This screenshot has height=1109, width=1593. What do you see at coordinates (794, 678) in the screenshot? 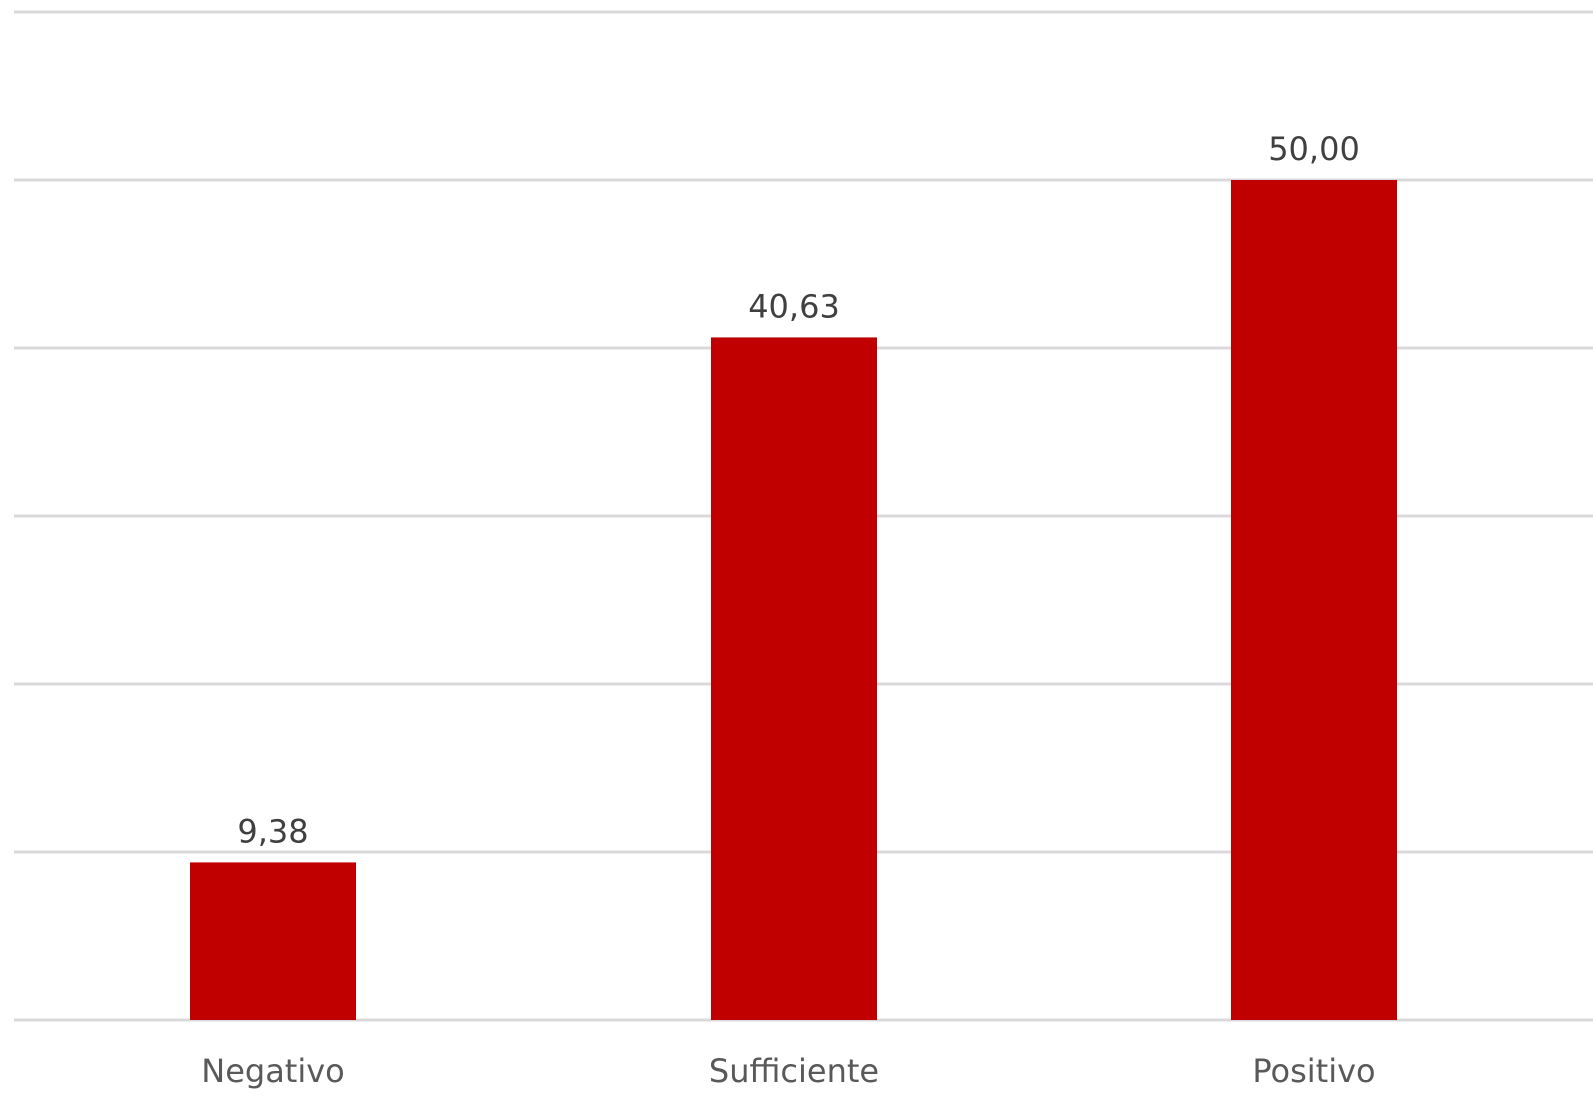
I see `bar-sufficiente` at bounding box center [794, 678].